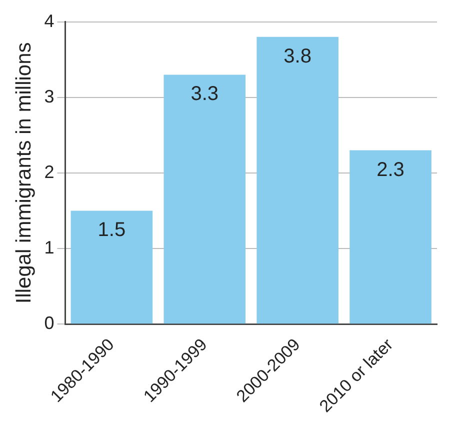 This screenshot has height=428, width=449. Describe the element at coordinates (49, 172) in the screenshot. I see `y-tick-label: 2` at that location.